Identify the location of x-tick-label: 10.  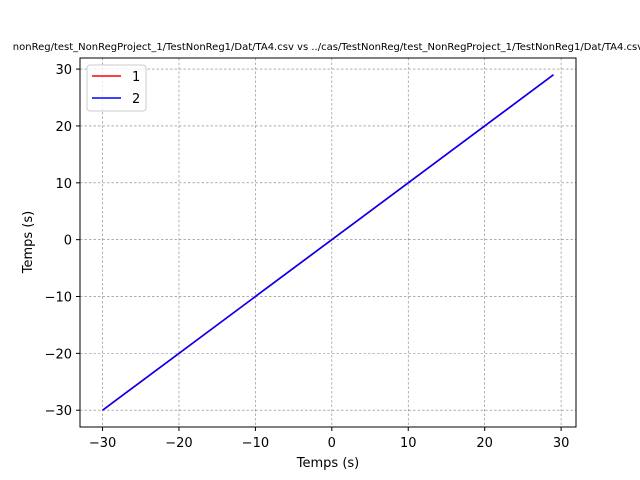
(408, 443).